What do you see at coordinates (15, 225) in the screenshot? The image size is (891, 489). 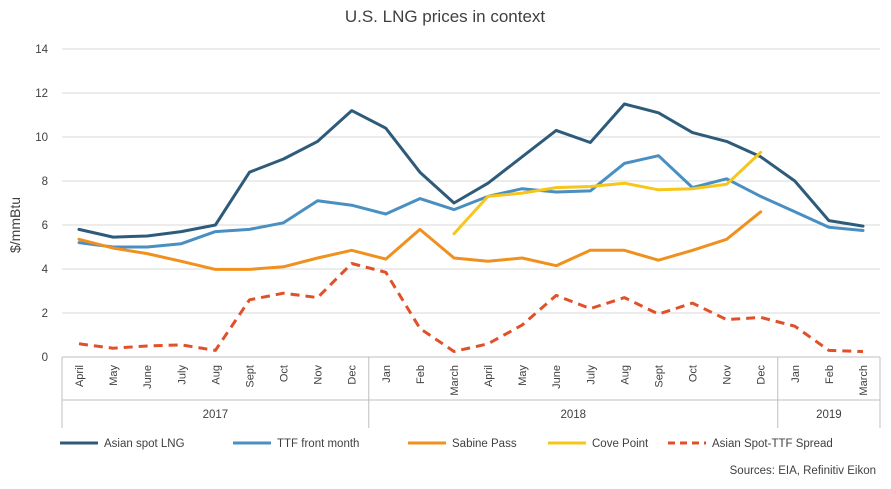 I see `y-axis-label: $/mmBtu` at bounding box center [15, 225].